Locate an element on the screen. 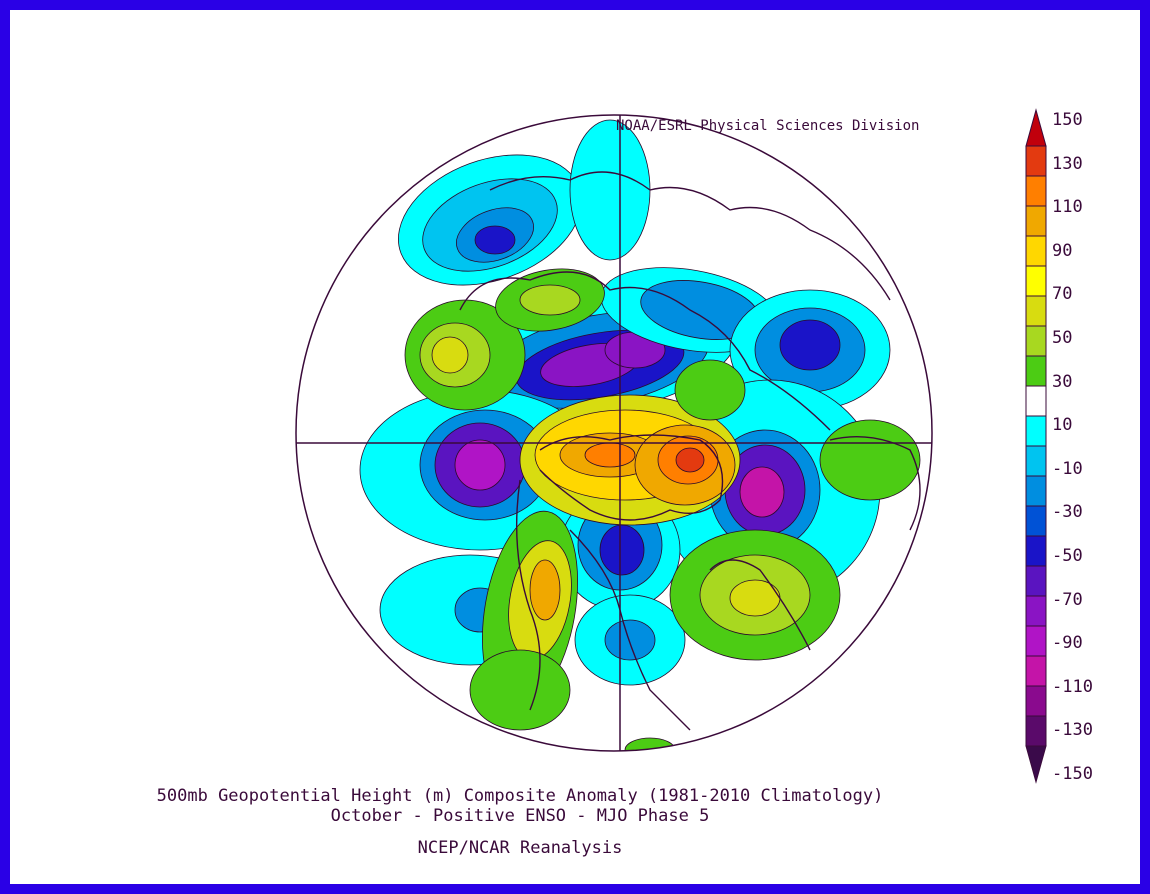 The image size is (1150, 894). colorbar-tick-label: -10 is located at coordinates (1067, 468).